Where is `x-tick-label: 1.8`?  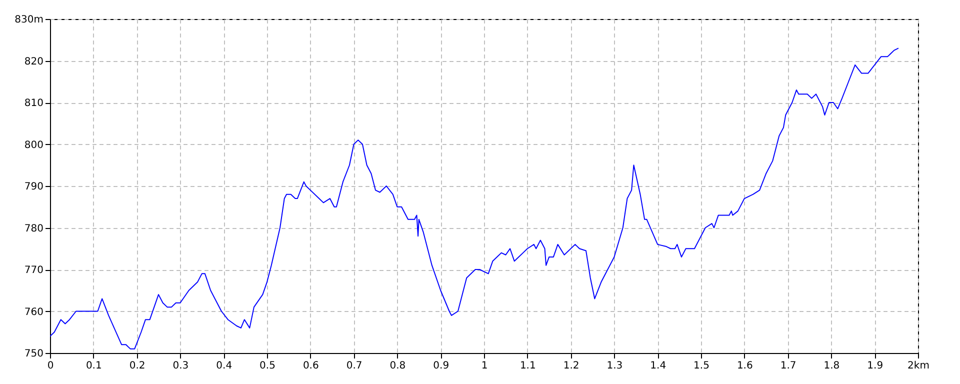 x-tick-label: 1.8 is located at coordinates (832, 366).